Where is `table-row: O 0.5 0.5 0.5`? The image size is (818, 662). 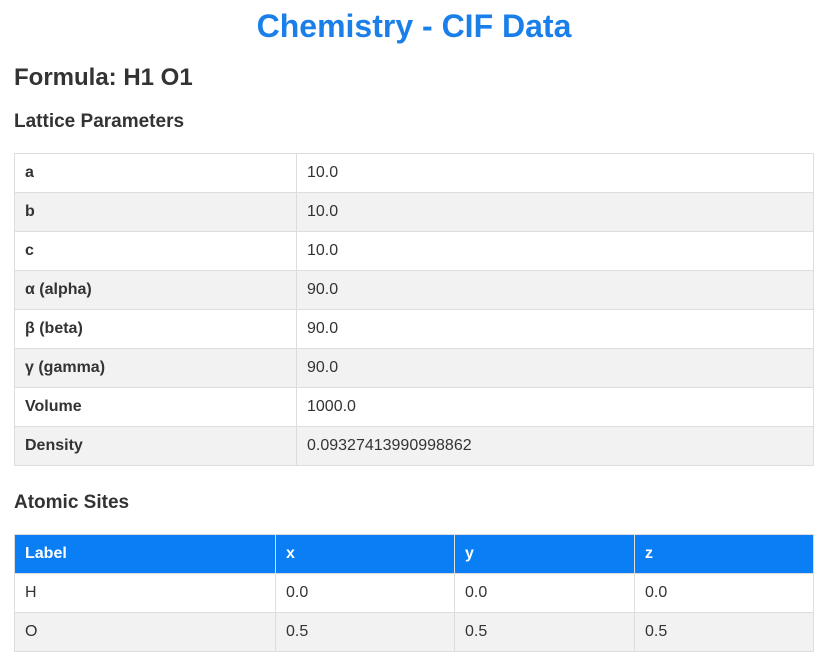
table-row: O 0.5 0.5 0.5 is located at coordinates (414, 632).